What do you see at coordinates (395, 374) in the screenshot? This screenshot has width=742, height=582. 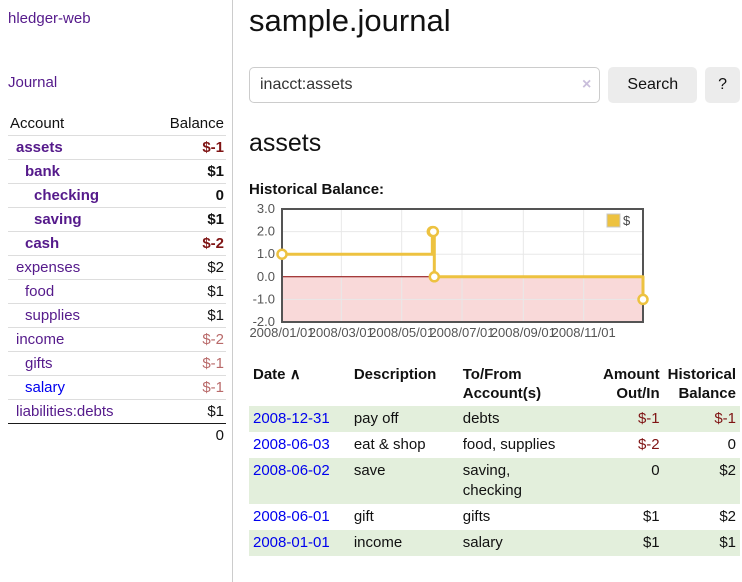 I see `register-header-description: Description` at bounding box center [395, 374].